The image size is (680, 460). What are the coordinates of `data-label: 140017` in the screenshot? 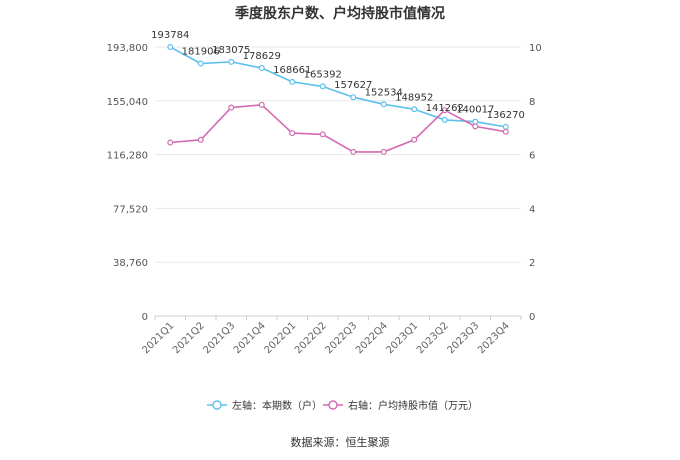 It's located at (475, 110).